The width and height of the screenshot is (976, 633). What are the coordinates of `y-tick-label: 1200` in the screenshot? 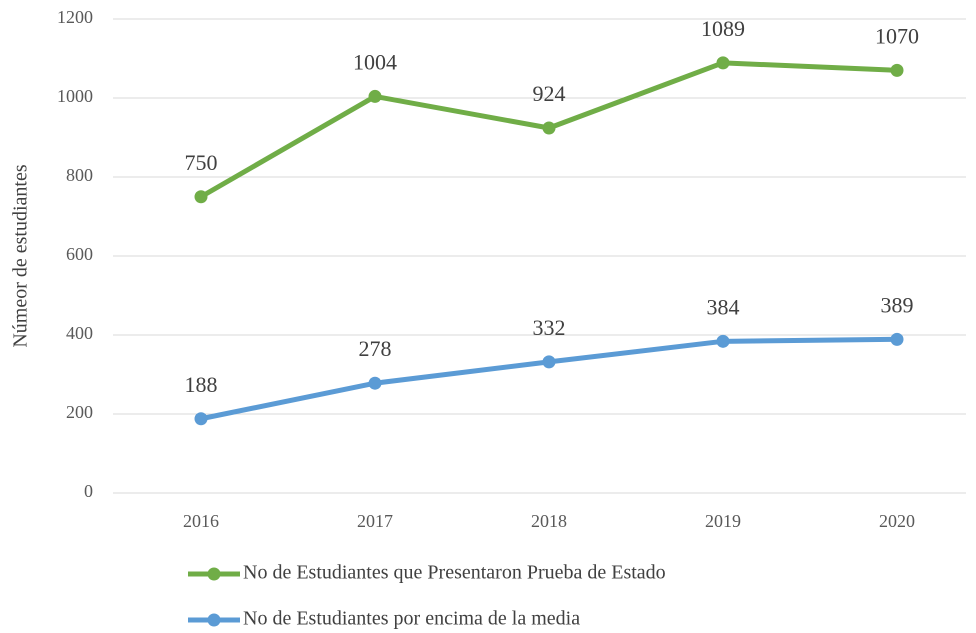 It's located at (75, 17).